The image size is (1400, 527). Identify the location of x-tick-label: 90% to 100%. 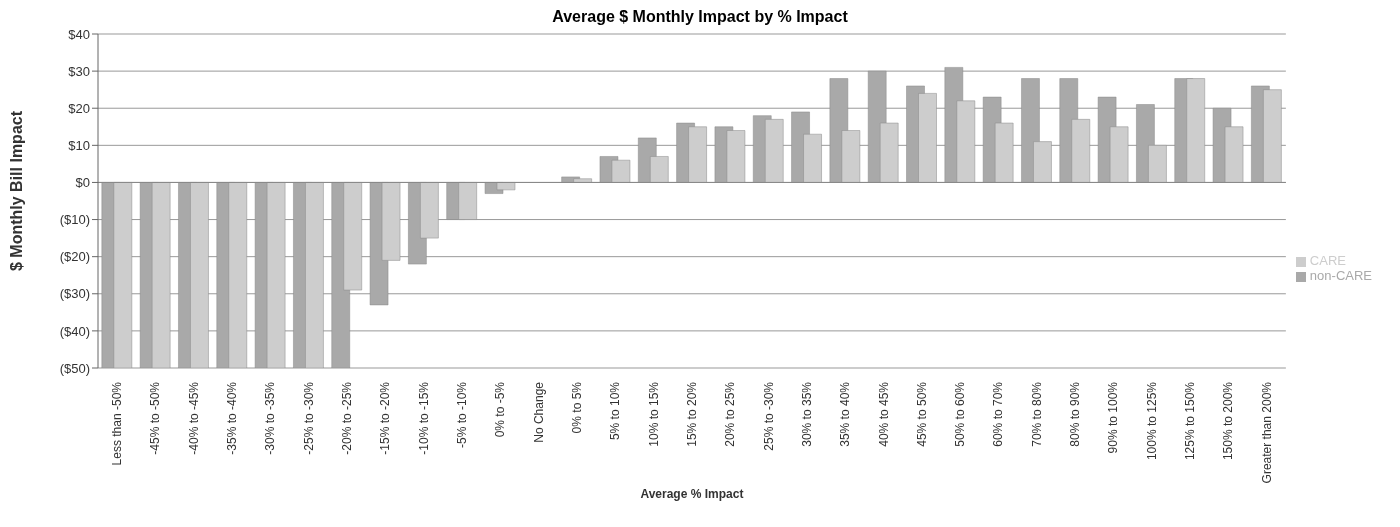
(1113, 417).